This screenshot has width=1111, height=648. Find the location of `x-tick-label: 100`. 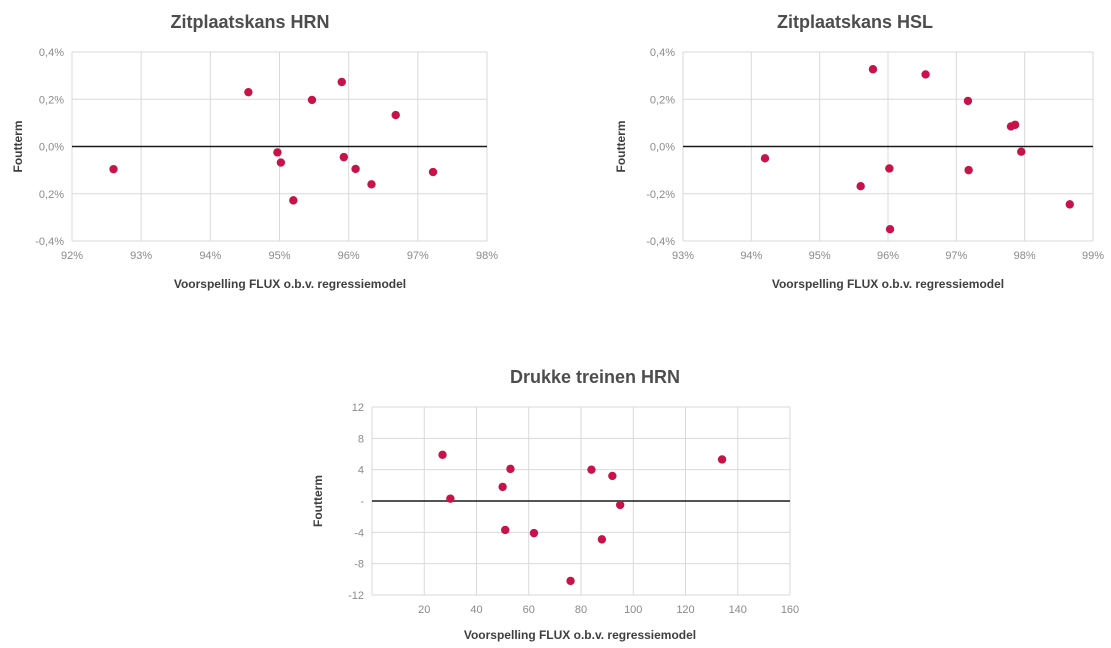

x-tick-label: 100 is located at coordinates (633, 610).